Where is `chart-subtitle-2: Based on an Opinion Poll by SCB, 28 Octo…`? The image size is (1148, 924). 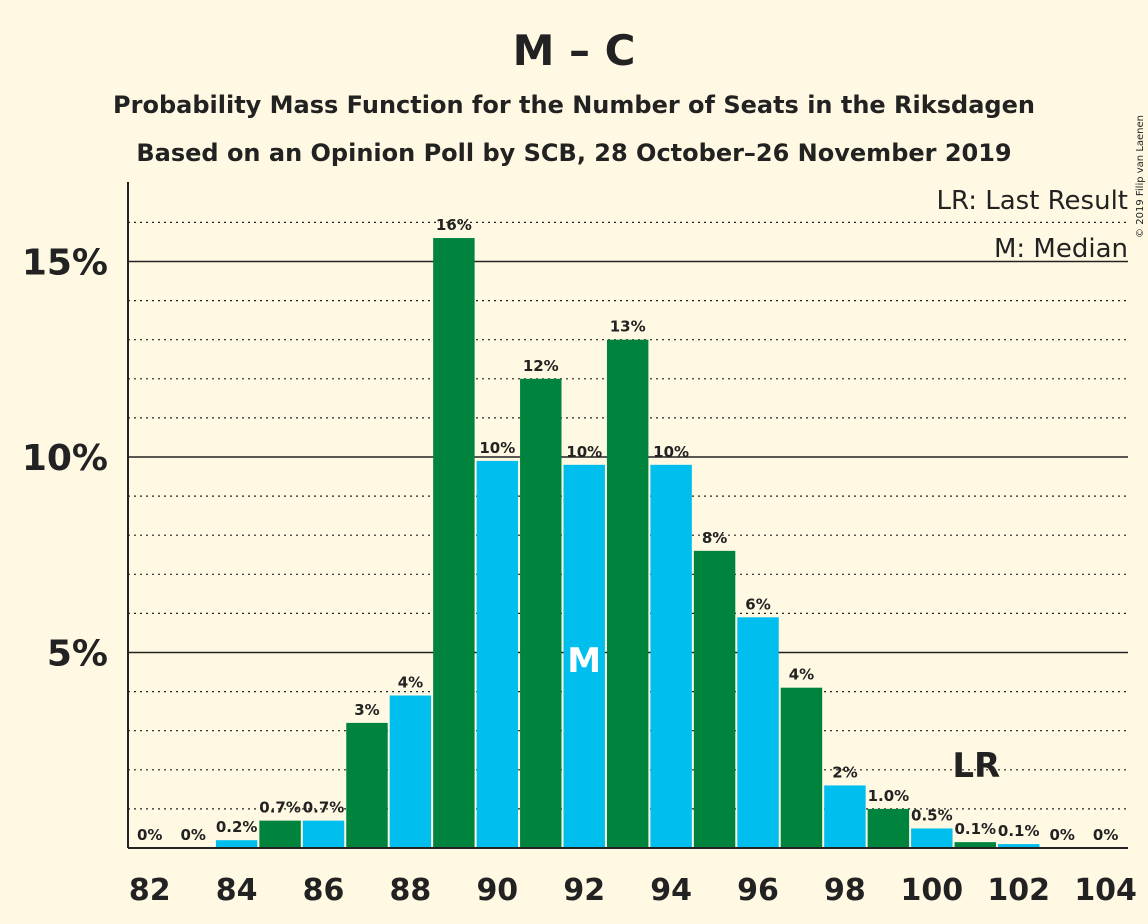
chart-subtitle-2: Based on an Opinion Poll by SCB, 28 Octo… is located at coordinates (573, 153).